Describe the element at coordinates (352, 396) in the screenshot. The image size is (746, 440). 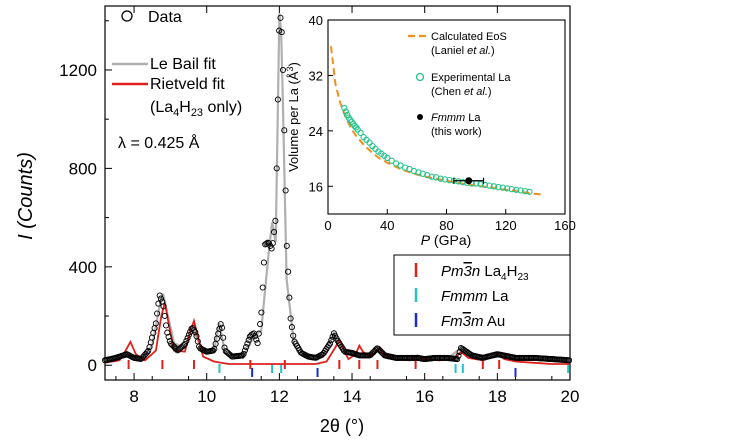
I see `xrd-x-tick-label: 14` at that location.